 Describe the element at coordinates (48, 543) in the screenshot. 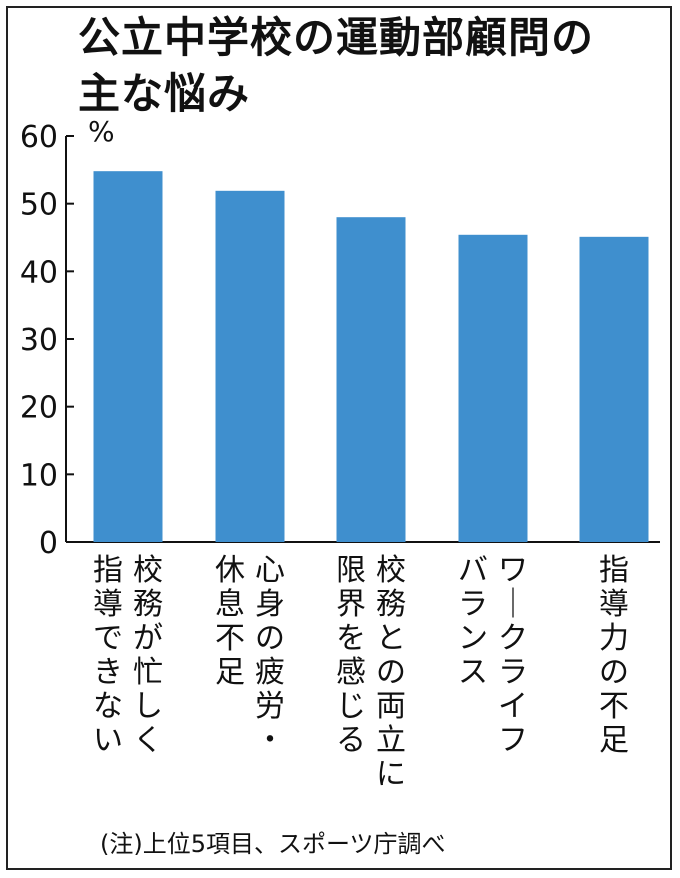

I see `y-tick-label: 0` at that location.